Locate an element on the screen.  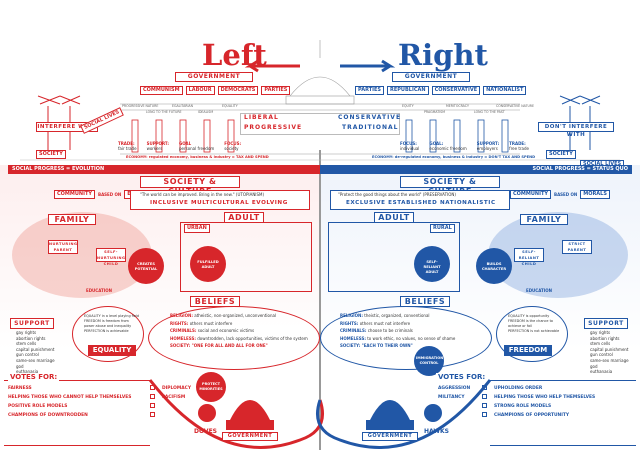
pillar-label-left-4: IDEALISM is located at coordinates (206, 112).